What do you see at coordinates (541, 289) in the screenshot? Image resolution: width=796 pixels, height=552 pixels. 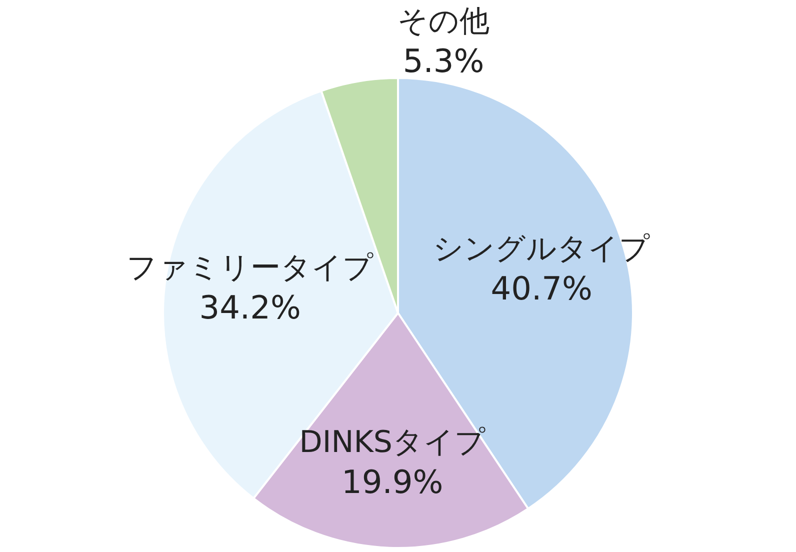 I see `data-label: 40.7%` at bounding box center [541, 289].